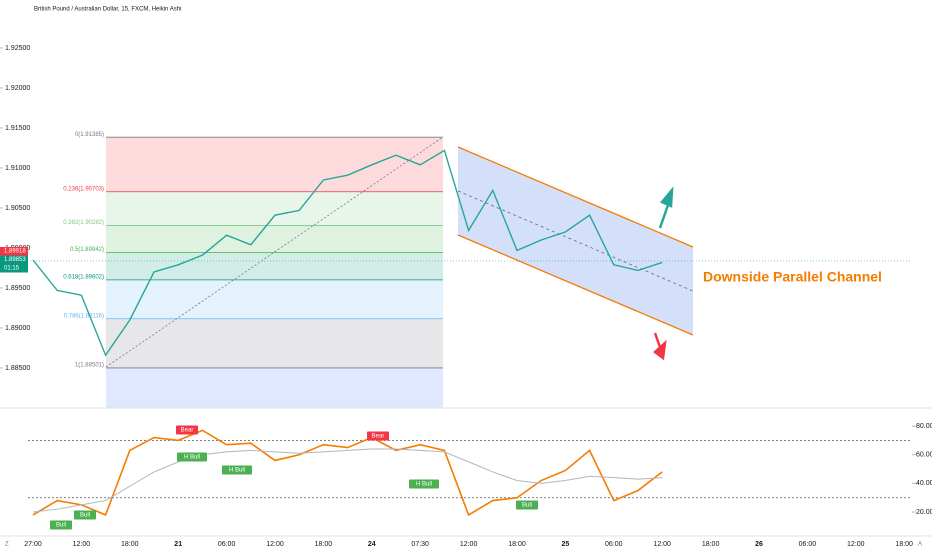  Describe the element at coordinates (792, 277) in the screenshot. I see `channel-label: Downside Parallel Channel` at that location.